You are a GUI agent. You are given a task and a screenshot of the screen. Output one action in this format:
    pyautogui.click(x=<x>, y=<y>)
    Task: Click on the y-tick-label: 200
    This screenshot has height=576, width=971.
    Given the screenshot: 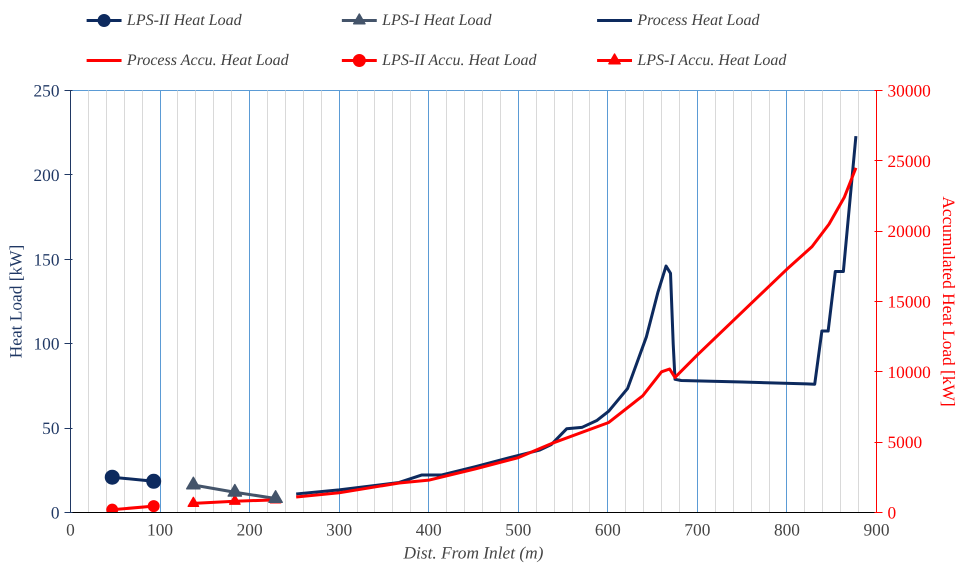 What is the action you would take?
    pyautogui.click(x=47, y=175)
    